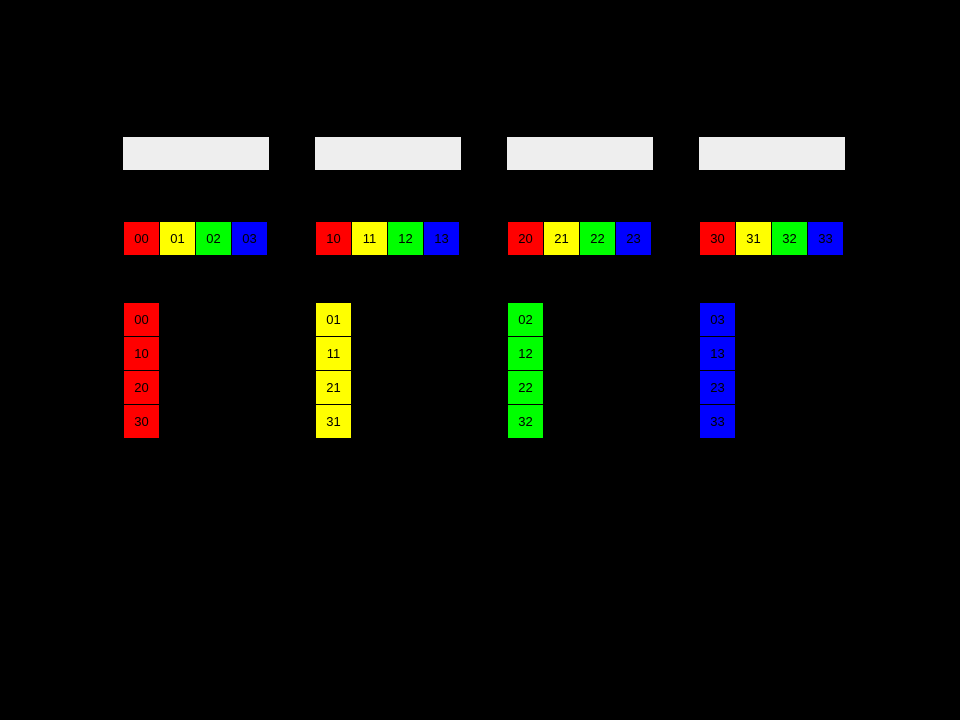 Image resolution: width=960 pixels, height=720 pixels. I want to click on recv-buffer-column: 02 12 22 32, so click(525, 370).